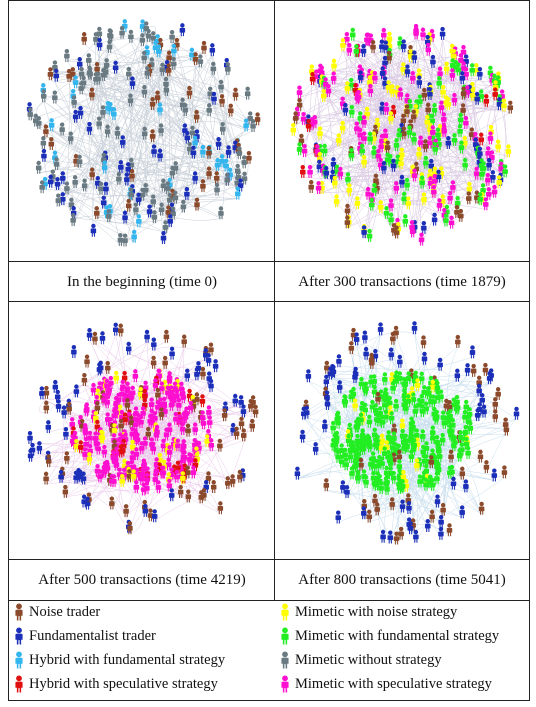 This screenshot has height=707, width=536. Describe the element at coordinates (142, 282) in the screenshot. I see `caption-time-0: In the beginning (time 0)` at that location.